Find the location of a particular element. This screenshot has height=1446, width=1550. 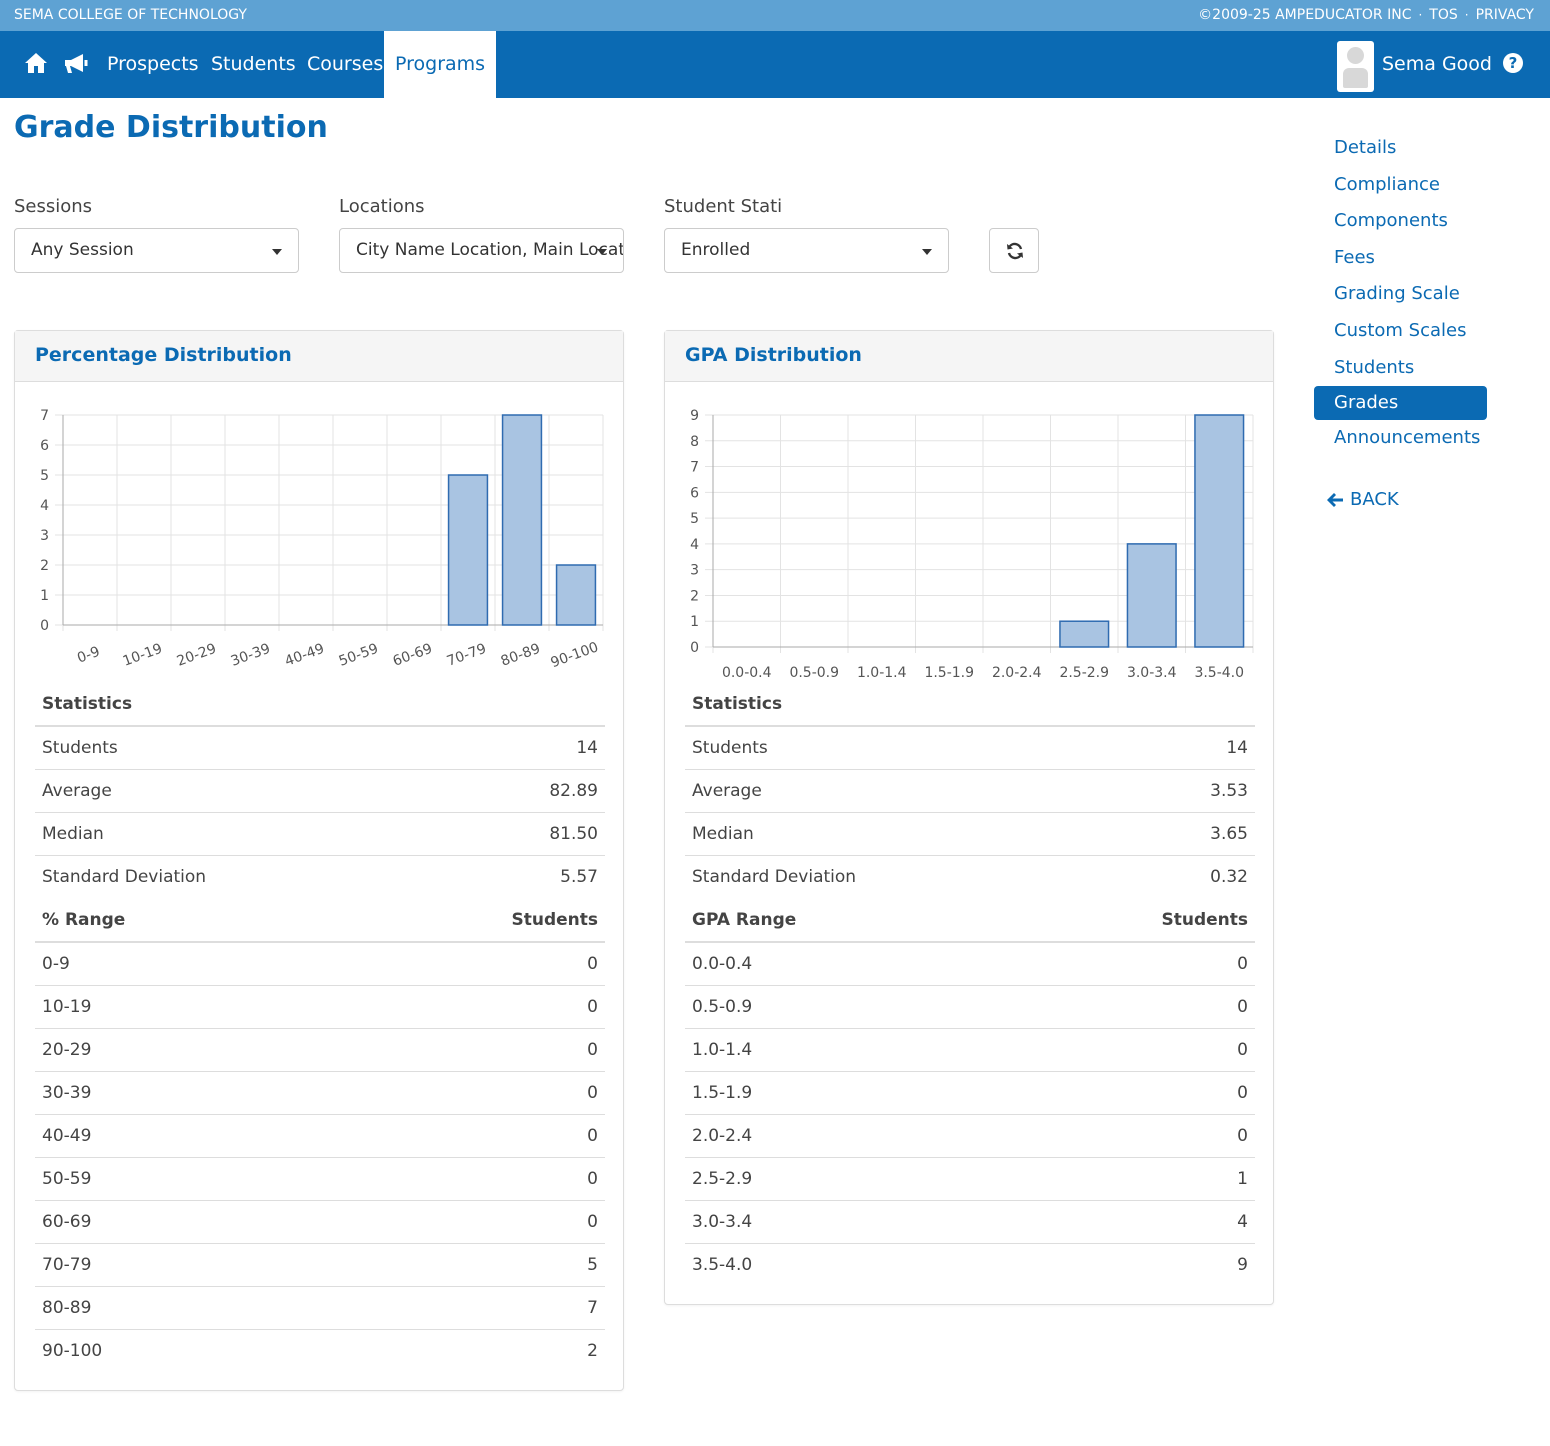

sidenav-grading-scale: Grading Scale is located at coordinates (1397, 294).